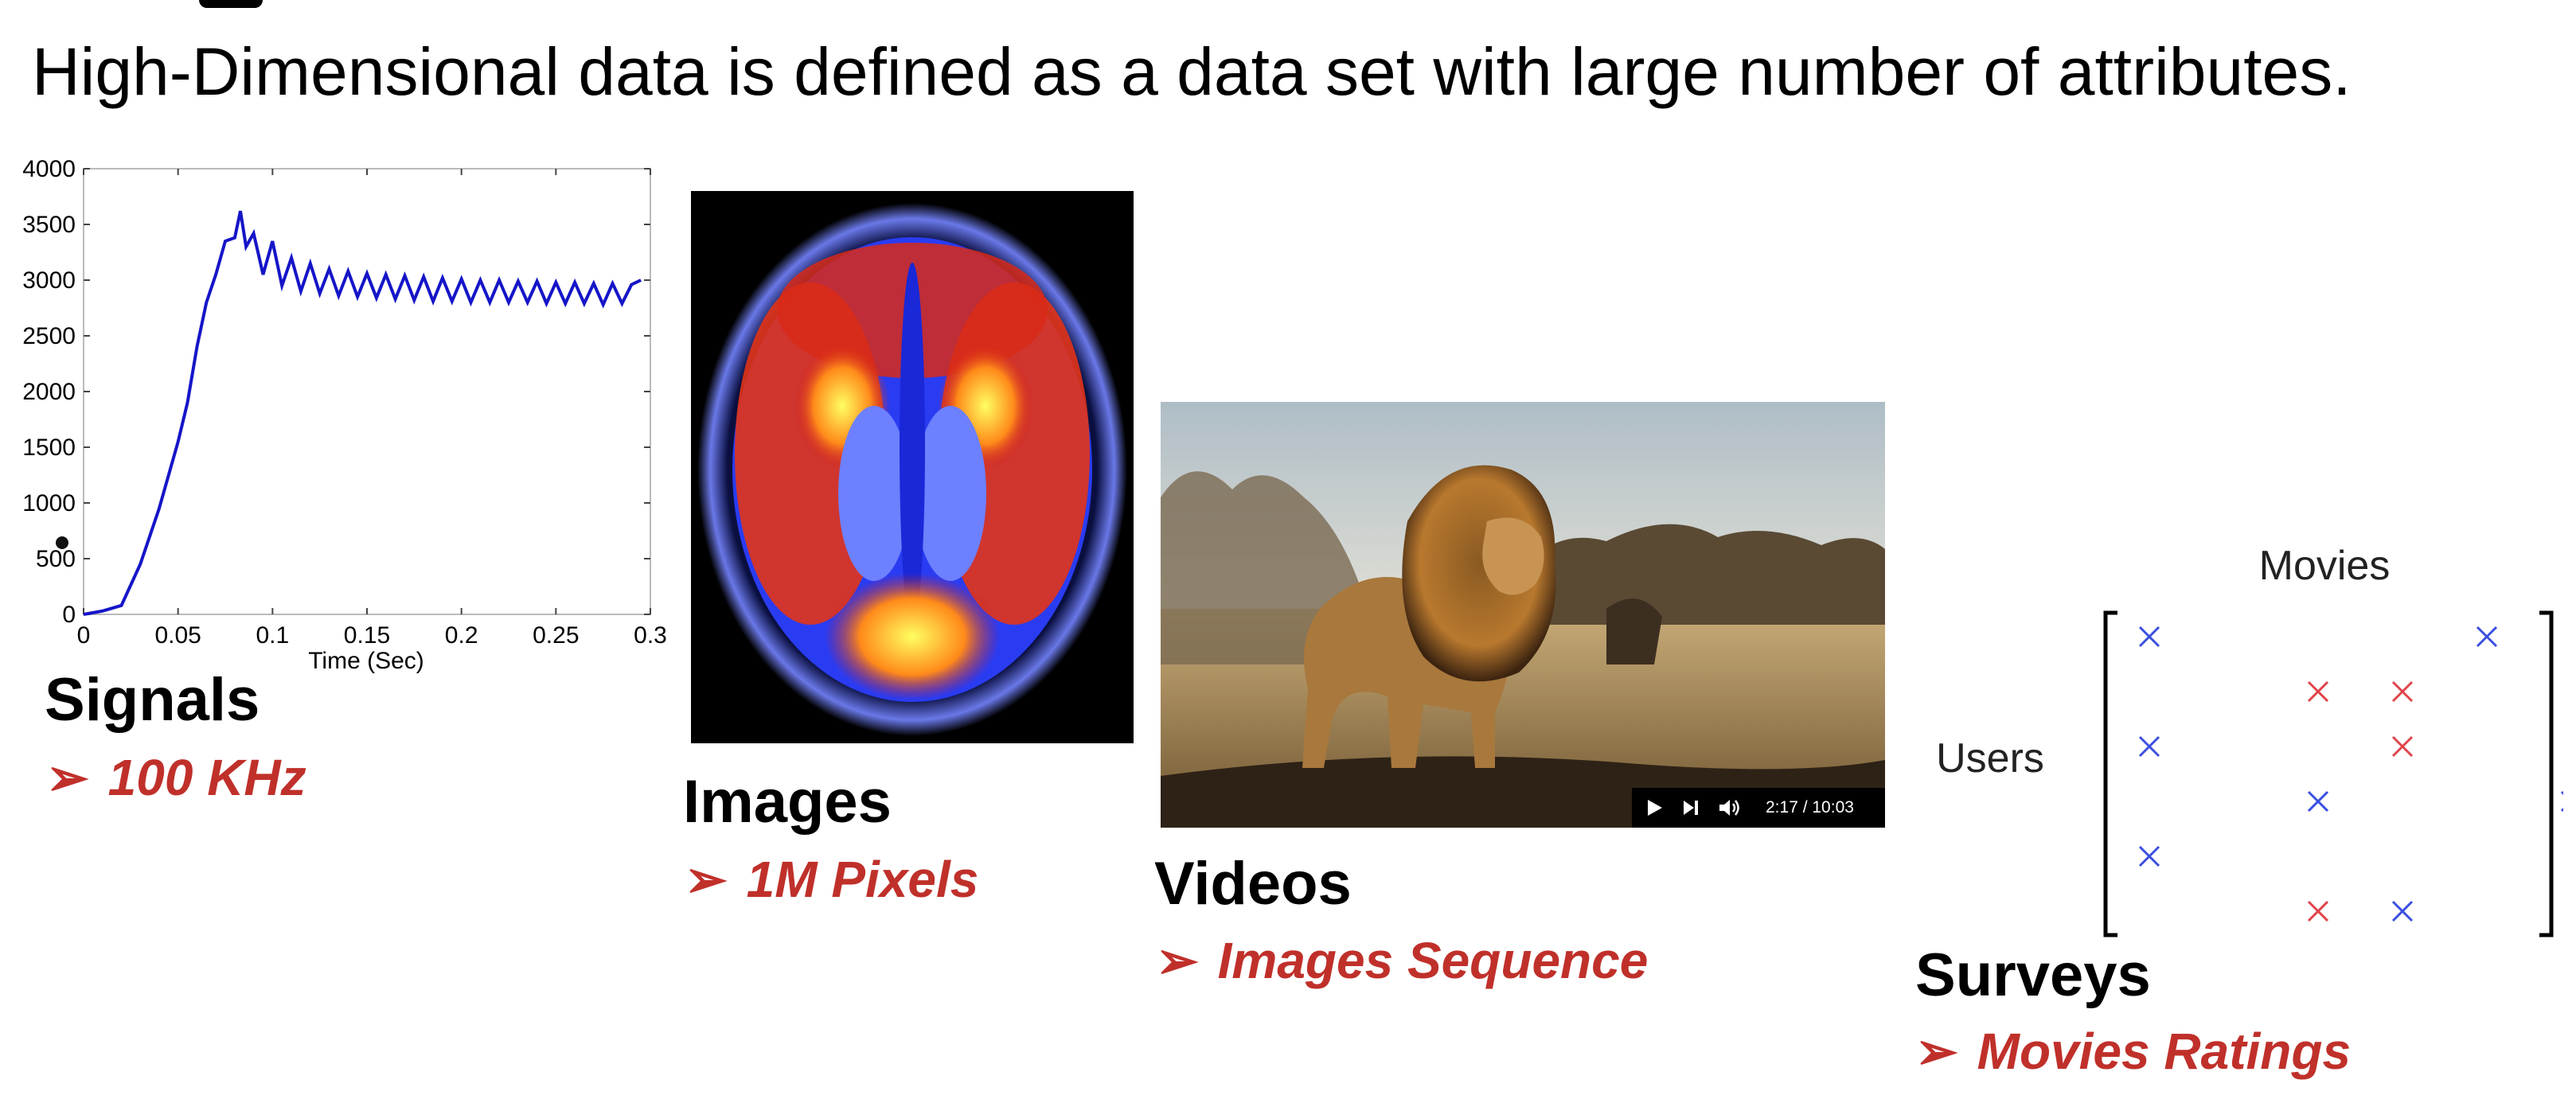  What do you see at coordinates (1690, 574) in the screenshot?
I see `tree-line` at bounding box center [1690, 574].